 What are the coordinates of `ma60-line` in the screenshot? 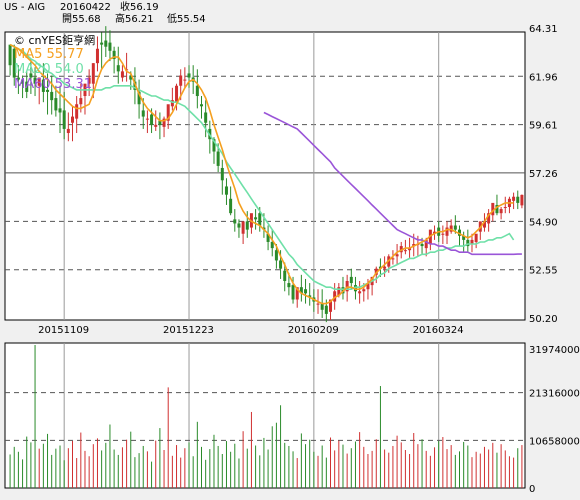 It's located at (392, 183).